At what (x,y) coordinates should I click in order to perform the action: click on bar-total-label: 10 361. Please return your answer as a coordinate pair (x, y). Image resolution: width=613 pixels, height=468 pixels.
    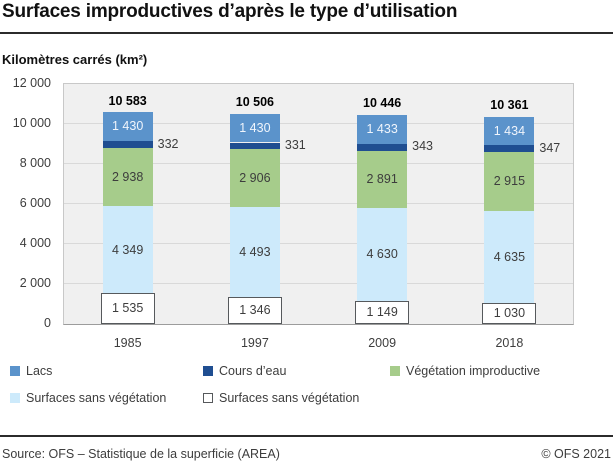
    Looking at the image, I should click on (509, 105).